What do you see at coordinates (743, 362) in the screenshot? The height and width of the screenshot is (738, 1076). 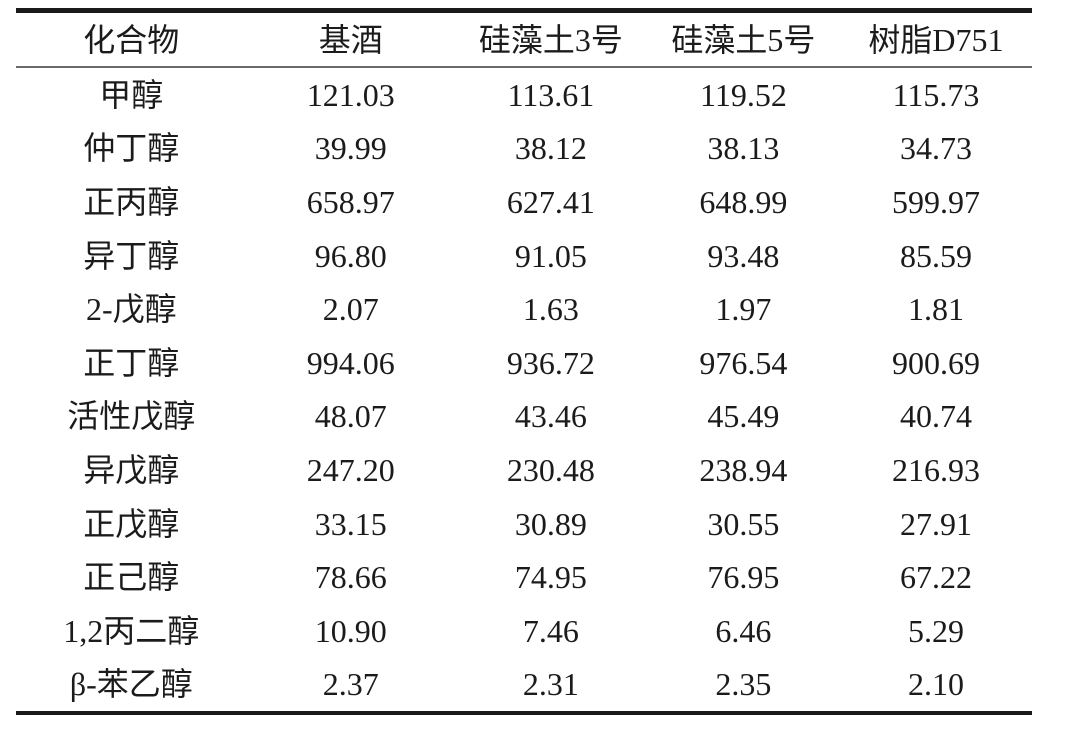 I see `value-cell: 976.54` at bounding box center [743, 362].